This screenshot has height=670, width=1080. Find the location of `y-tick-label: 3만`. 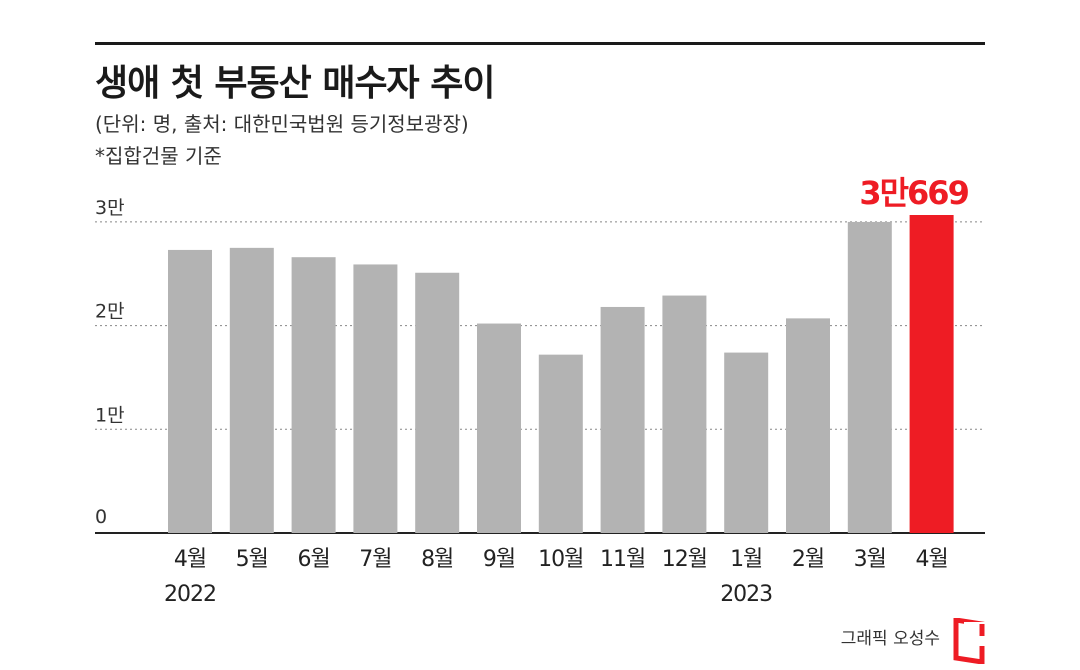

y-tick-label: 3만 is located at coordinates (110, 208).